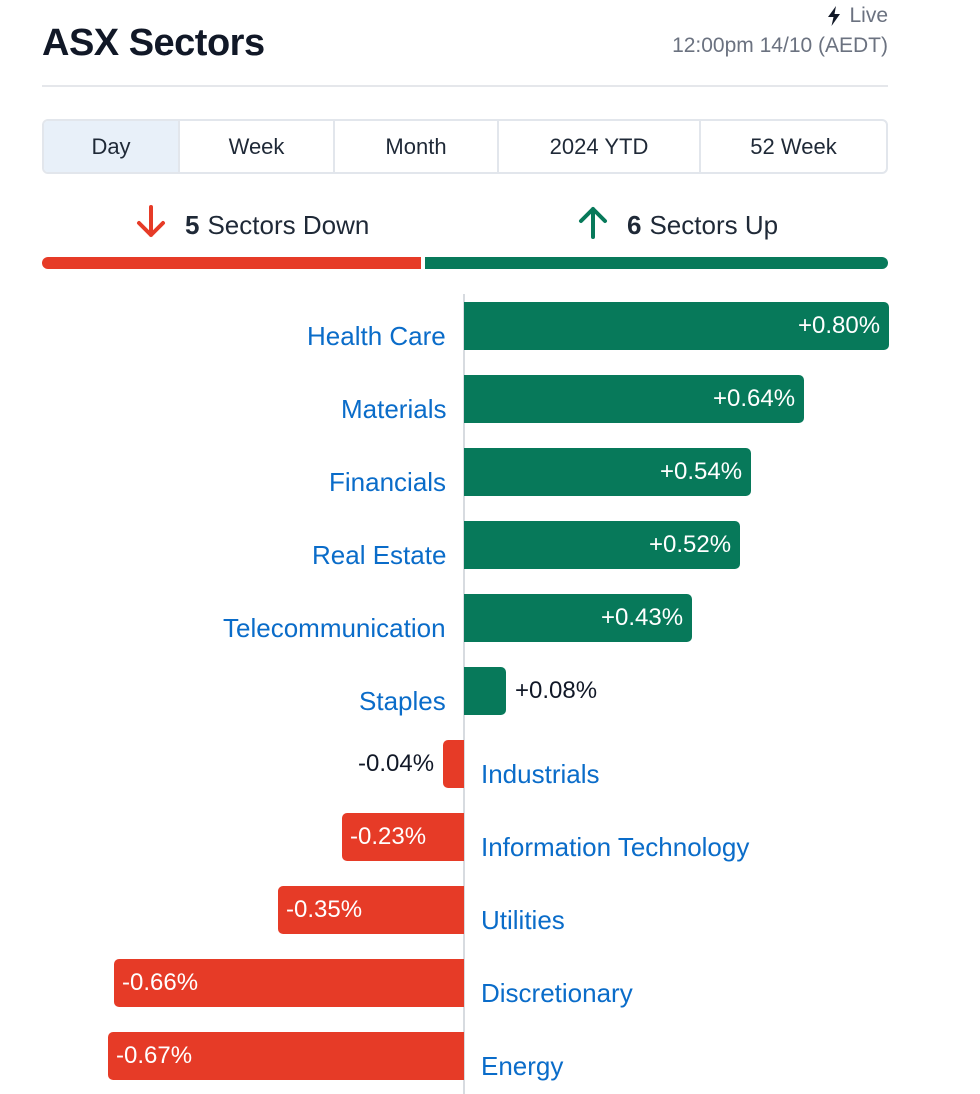 This screenshot has width=980, height=1094. I want to click on lightning-icon, so click(834, 16).